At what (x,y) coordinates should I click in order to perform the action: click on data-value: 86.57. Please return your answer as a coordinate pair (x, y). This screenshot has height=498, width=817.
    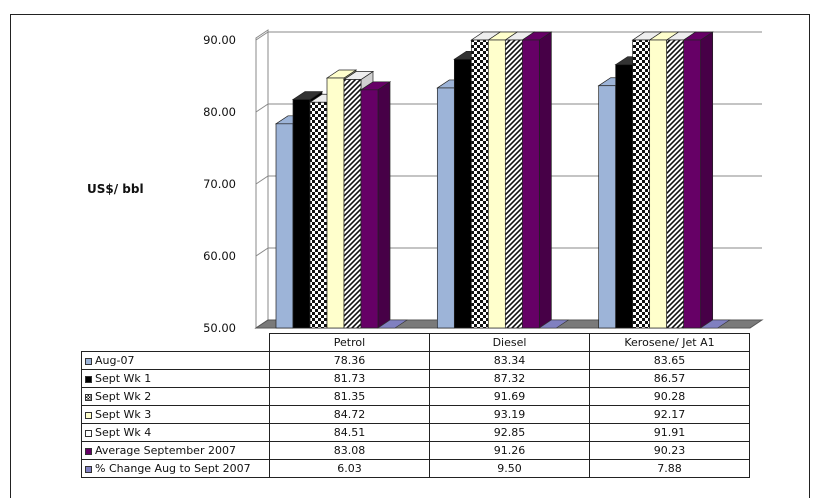
    Looking at the image, I should click on (669, 378).